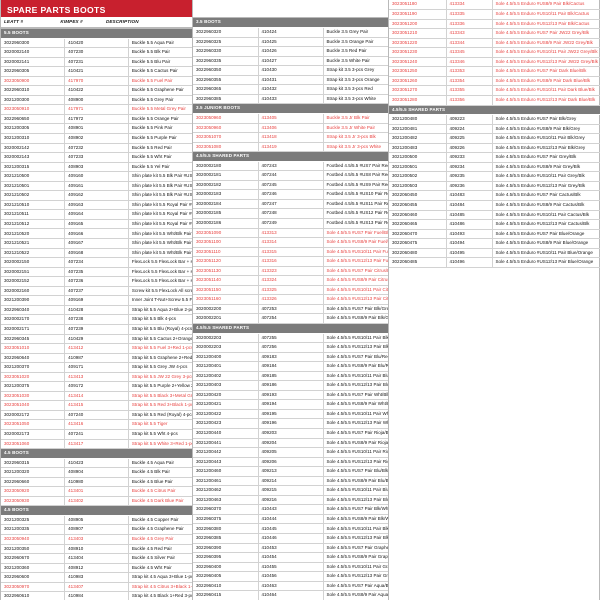  What do you see at coordinates (290, 89) in the screenshot?
I see `table-row: 3022960365 410432 Strap kit 3.5 3-pcs Red` at bounding box center [290, 89].